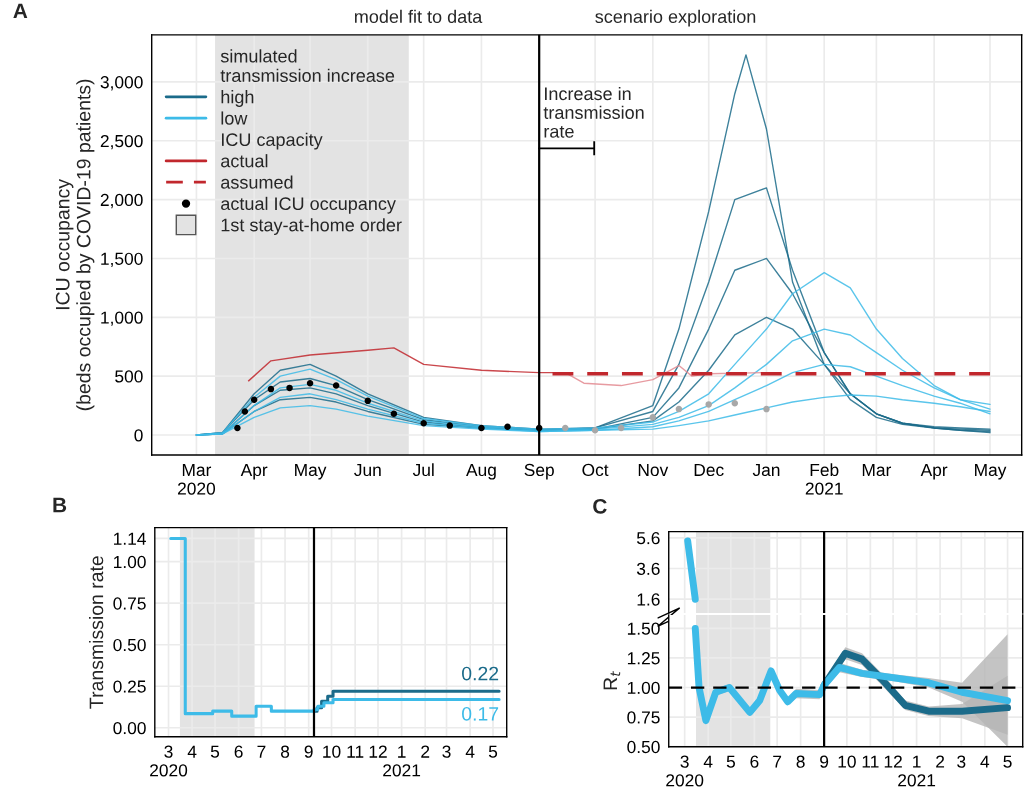 The height and width of the screenshot is (792, 1032). Describe the element at coordinates (96, 632) in the screenshot. I see `y-axis-title: Transmission rate` at that location.